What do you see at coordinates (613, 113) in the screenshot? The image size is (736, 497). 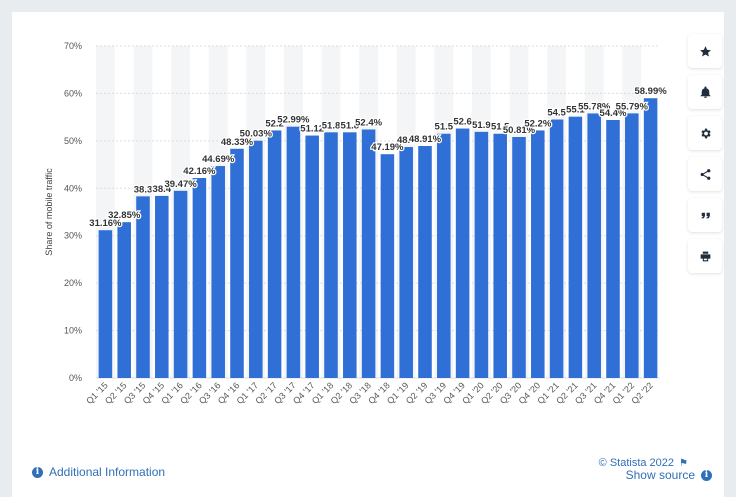 I see `data-label: 54.4%` at bounding box center [613, 113].